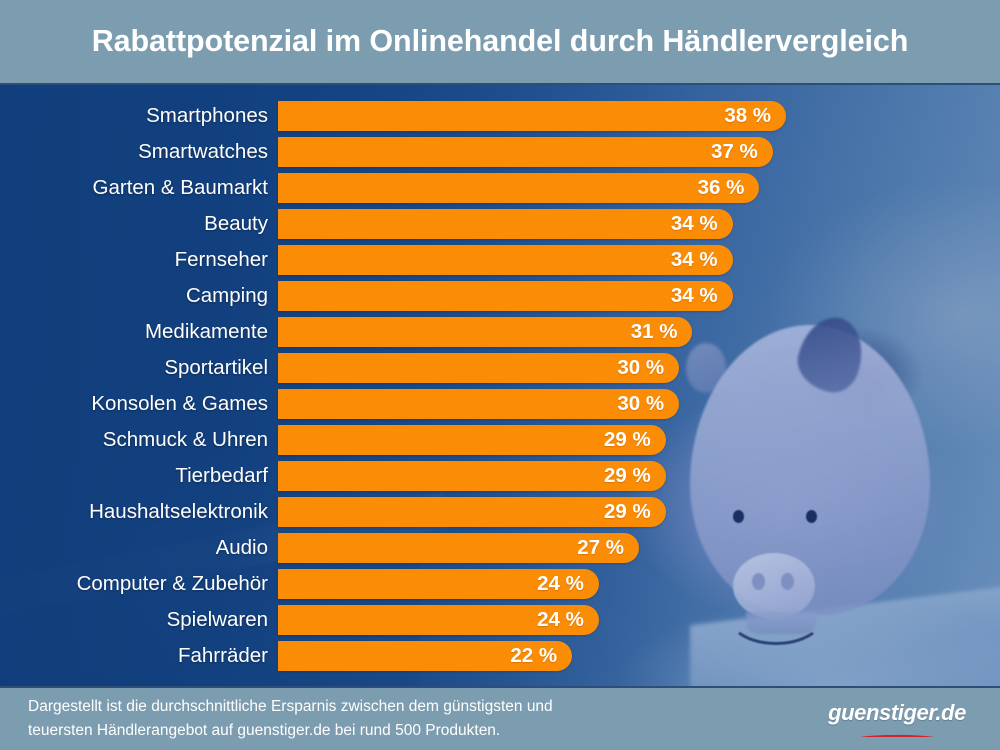  I want to click on bar-value-label: 38 %, so click(748, 115).